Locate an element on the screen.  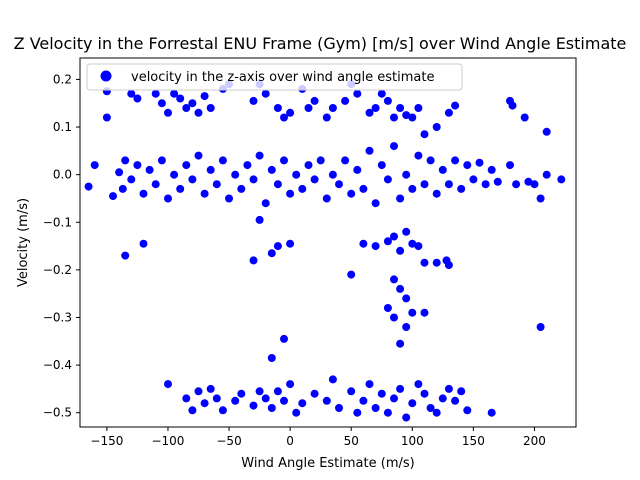
y-axis-label: Velocity (m/s) is located at coordinates (23, 242).